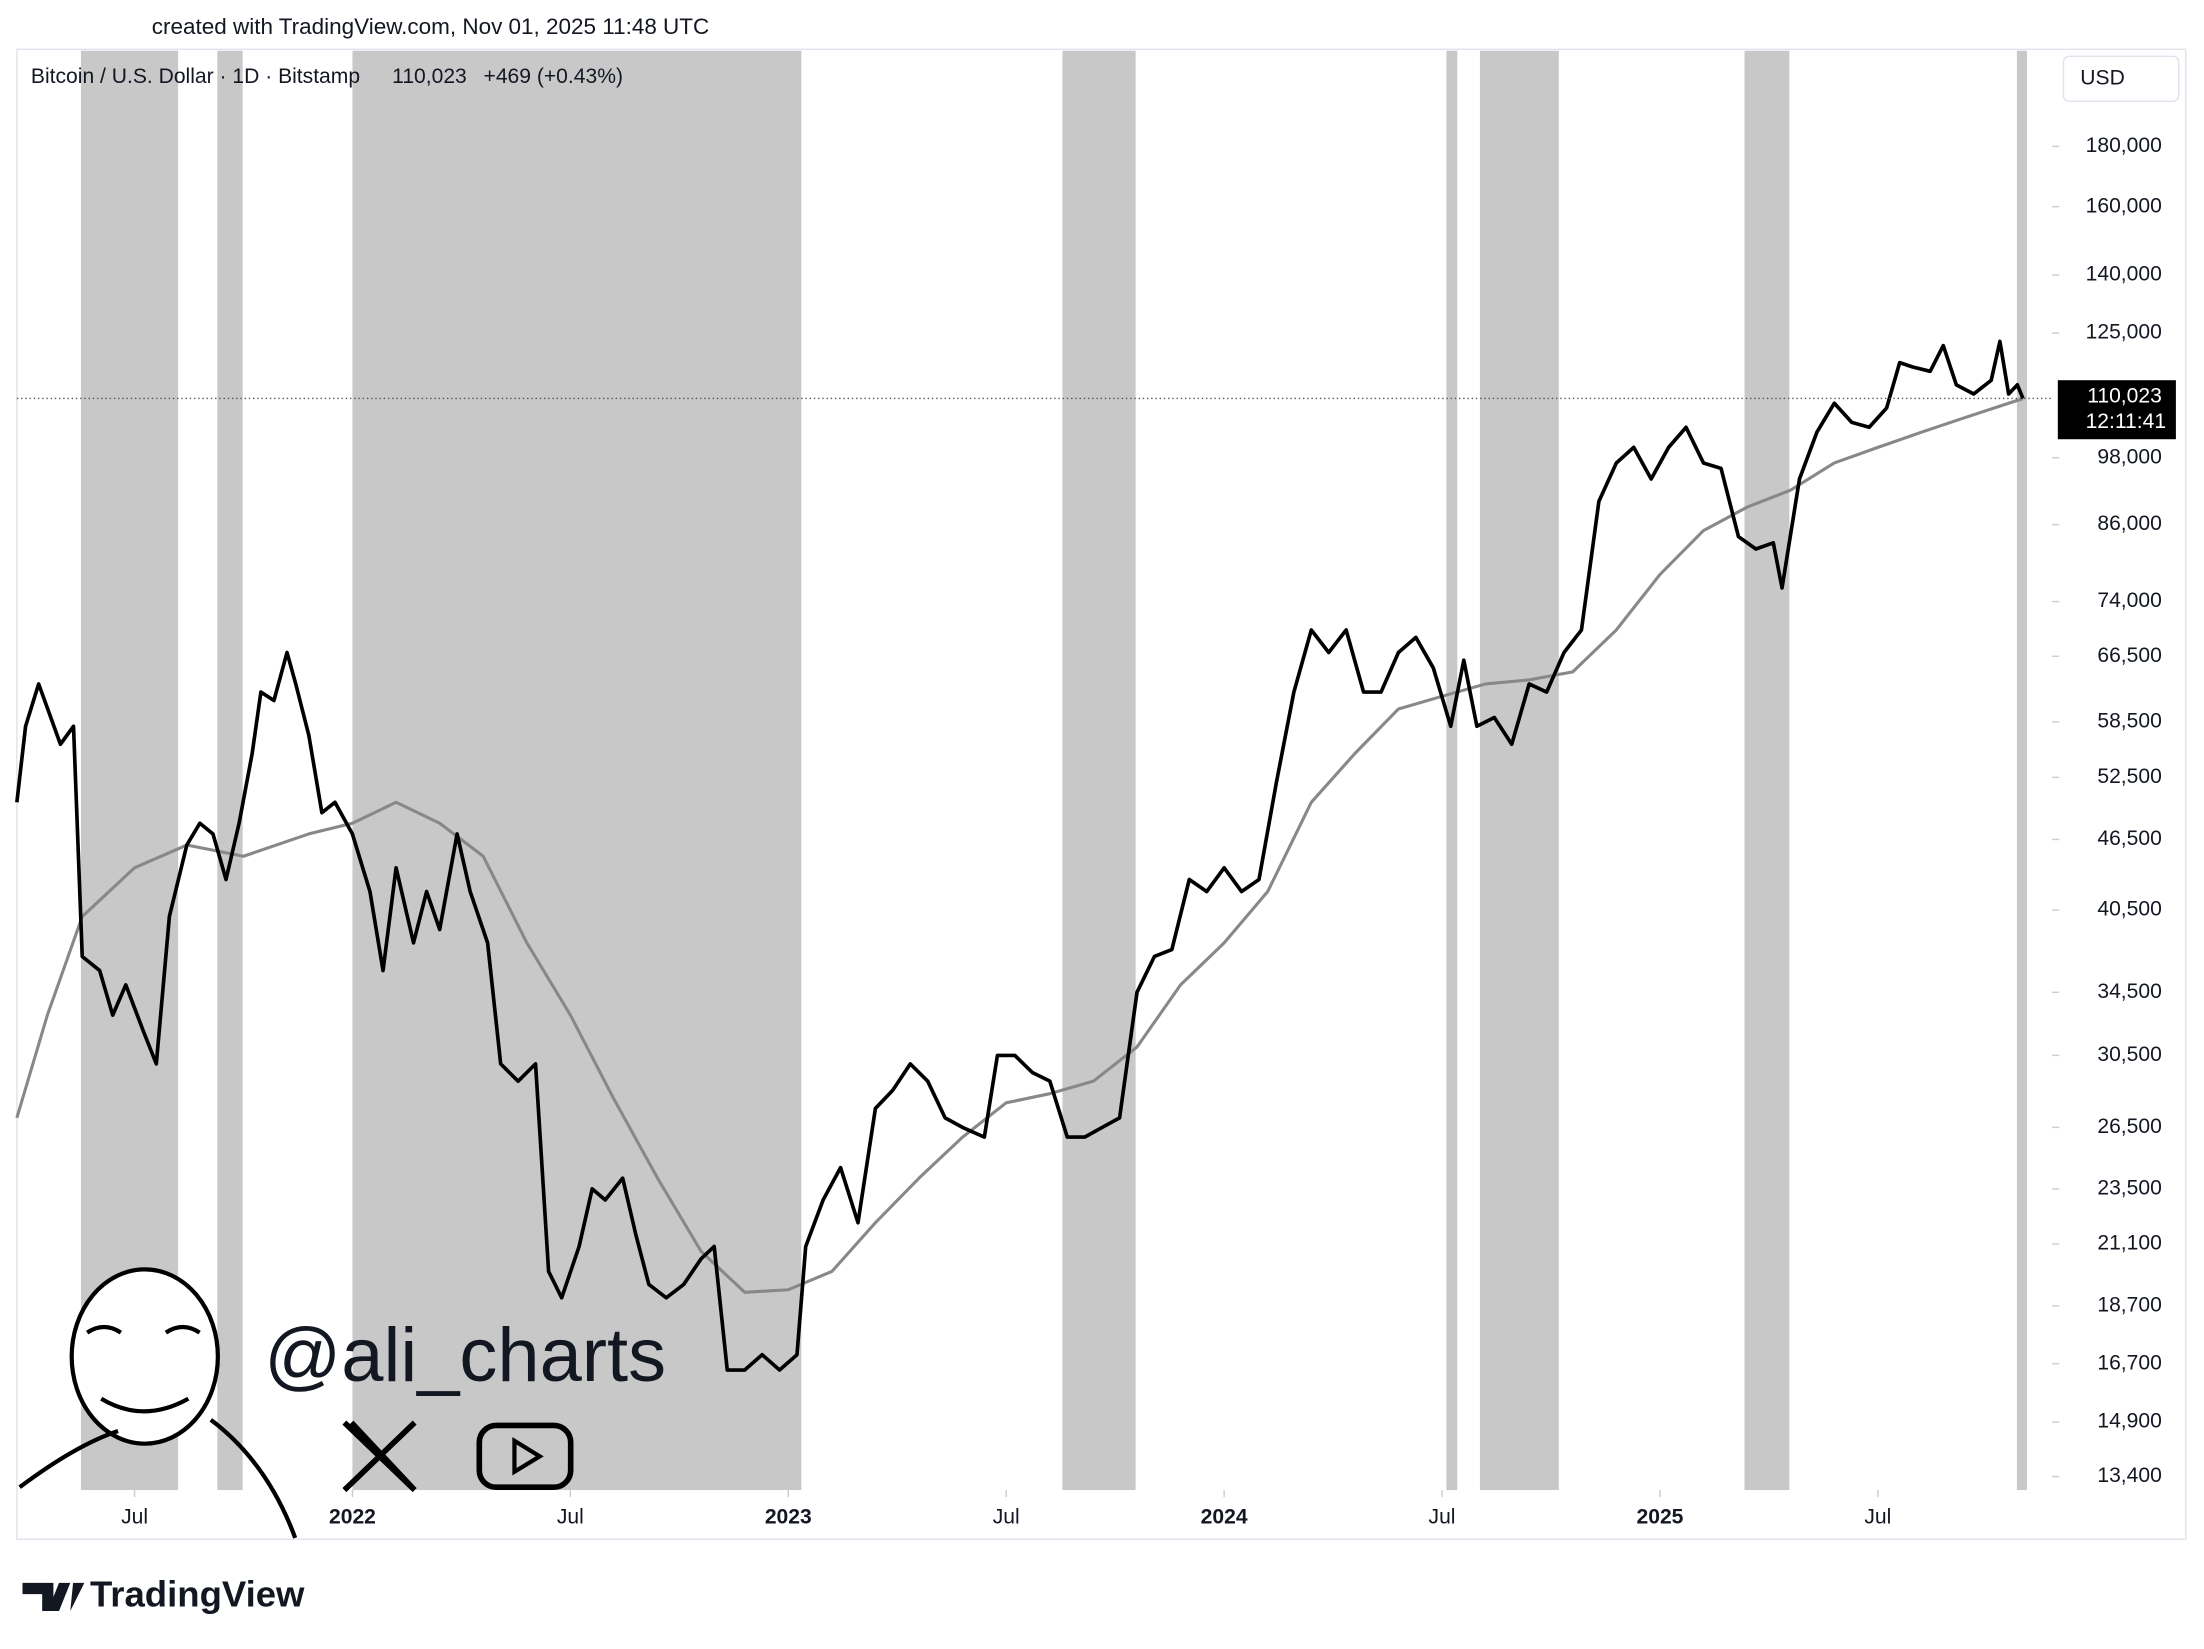  Describe the element at coordinates (1660, 1517) in the screenshot. I see `x-tick-label: 2025` at that location.